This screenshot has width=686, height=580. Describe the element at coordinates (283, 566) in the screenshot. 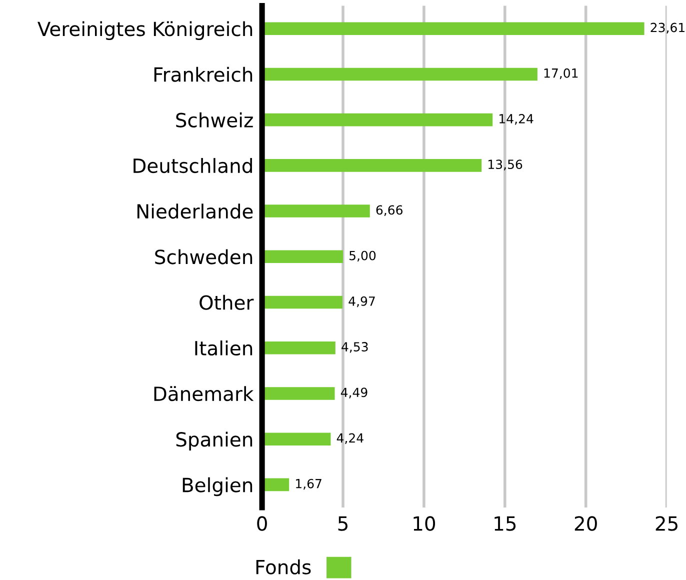

I see `legend-label: Fonds` at that location.